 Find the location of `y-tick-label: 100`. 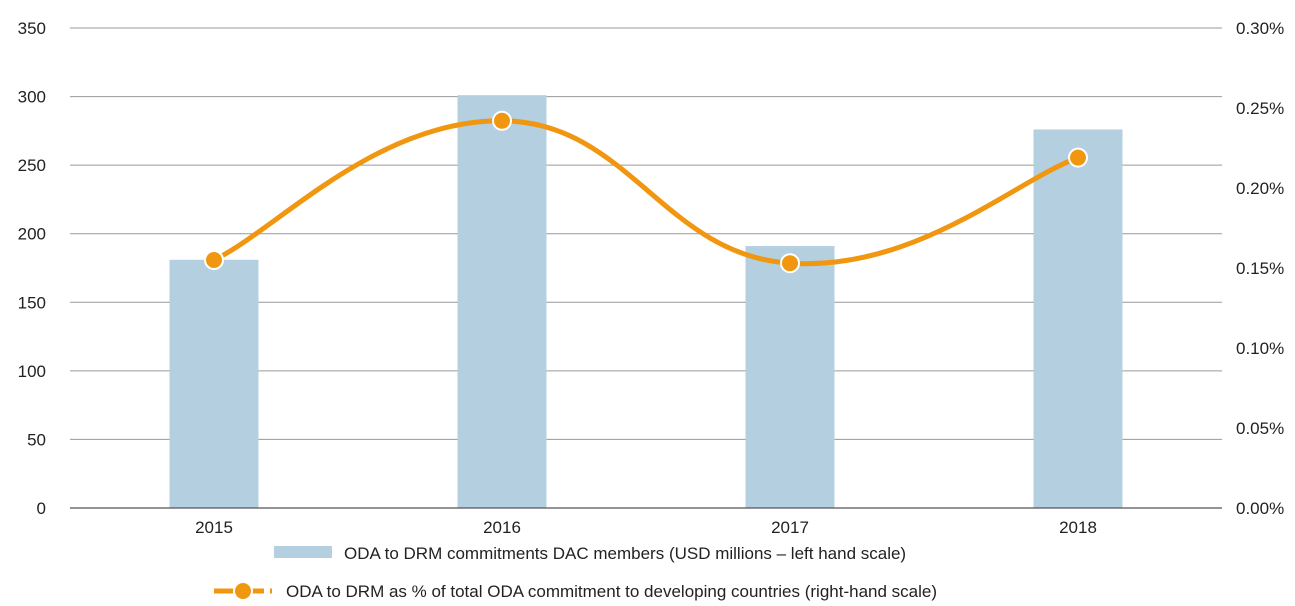

y-tick-label: 100 is located at coordinates (32, 371).